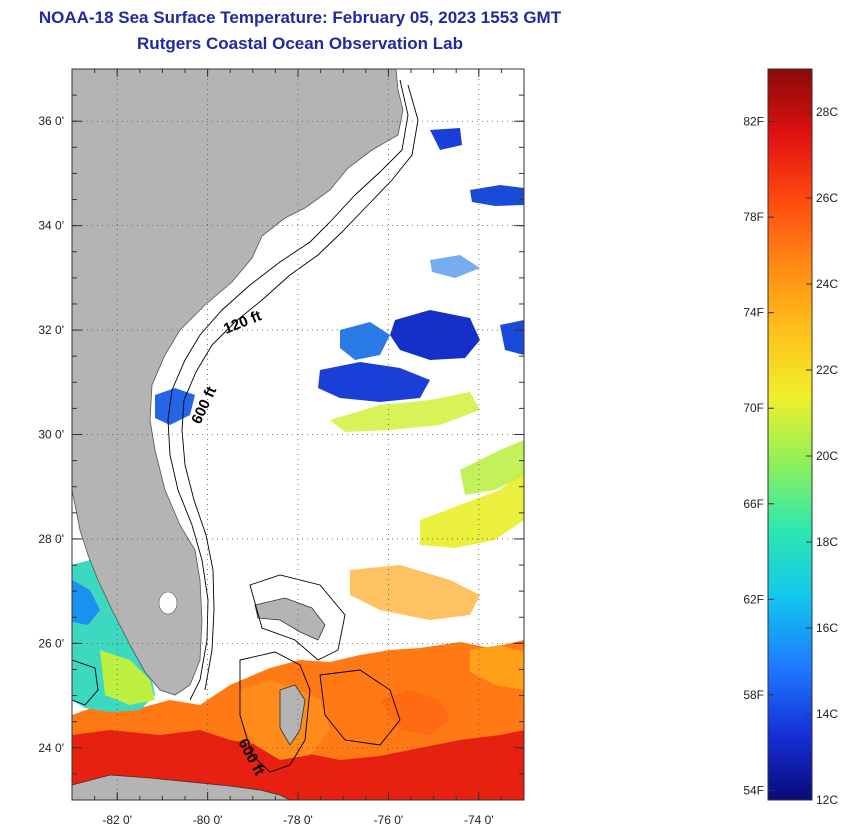 The height and width of the screenshot is (832, 849). Describe the element at coordinates (753, 695) in the screenshot. I see `colorbar-label-f: 58F` at that location.